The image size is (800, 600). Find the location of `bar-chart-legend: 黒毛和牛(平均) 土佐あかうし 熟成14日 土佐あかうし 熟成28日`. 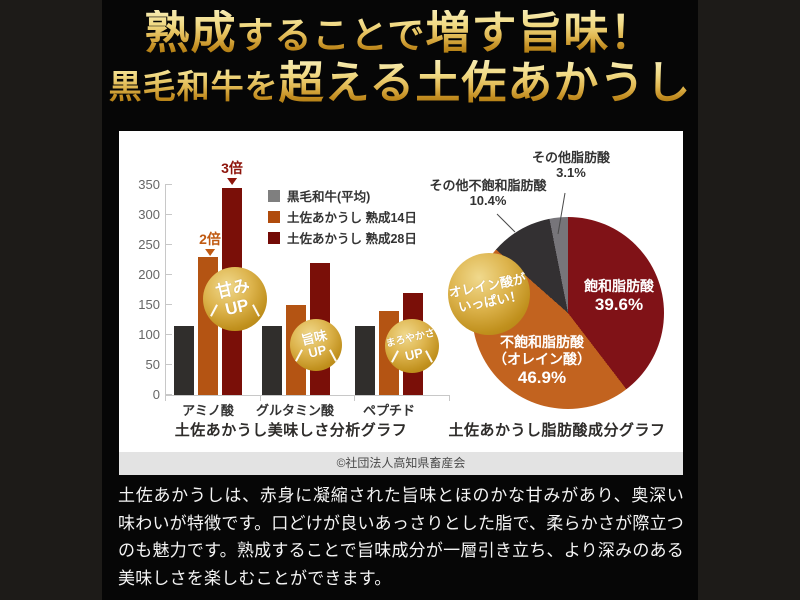

bar-chart-legend: 黒毛和牛(平均) 土佐あかうし 熟成14日 土佐あかうし 熟成28日 is located at coordinates (342, 216).